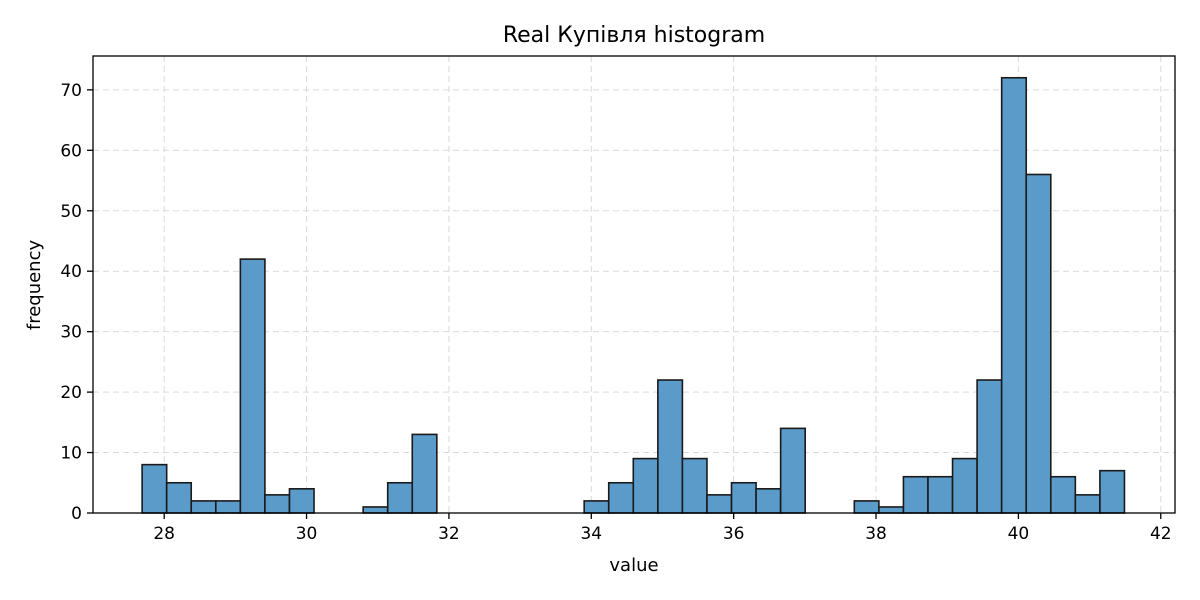 The image size is (1200, 600). I want to click on x-tick-label: 40, so click(1019, 534).